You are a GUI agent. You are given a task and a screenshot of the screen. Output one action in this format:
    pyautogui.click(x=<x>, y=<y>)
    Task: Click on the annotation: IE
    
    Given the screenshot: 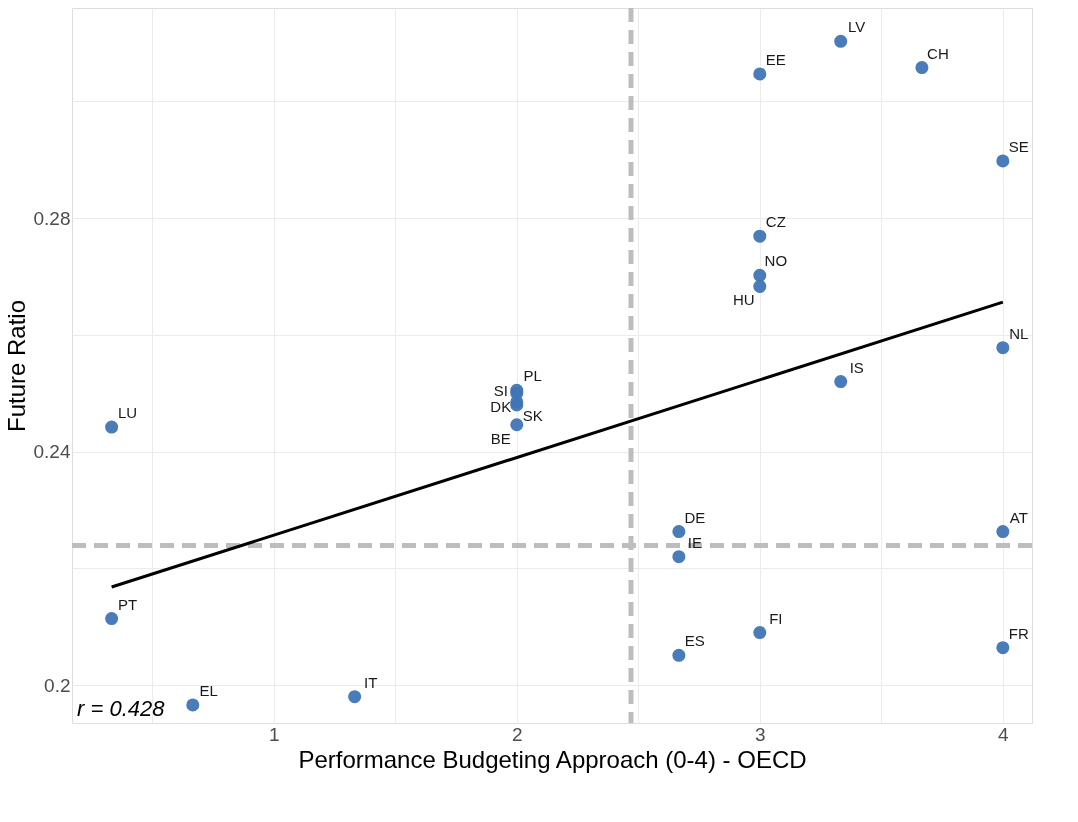 What is the action you would take?
    pyautogui.click(x=694, y=542)
    